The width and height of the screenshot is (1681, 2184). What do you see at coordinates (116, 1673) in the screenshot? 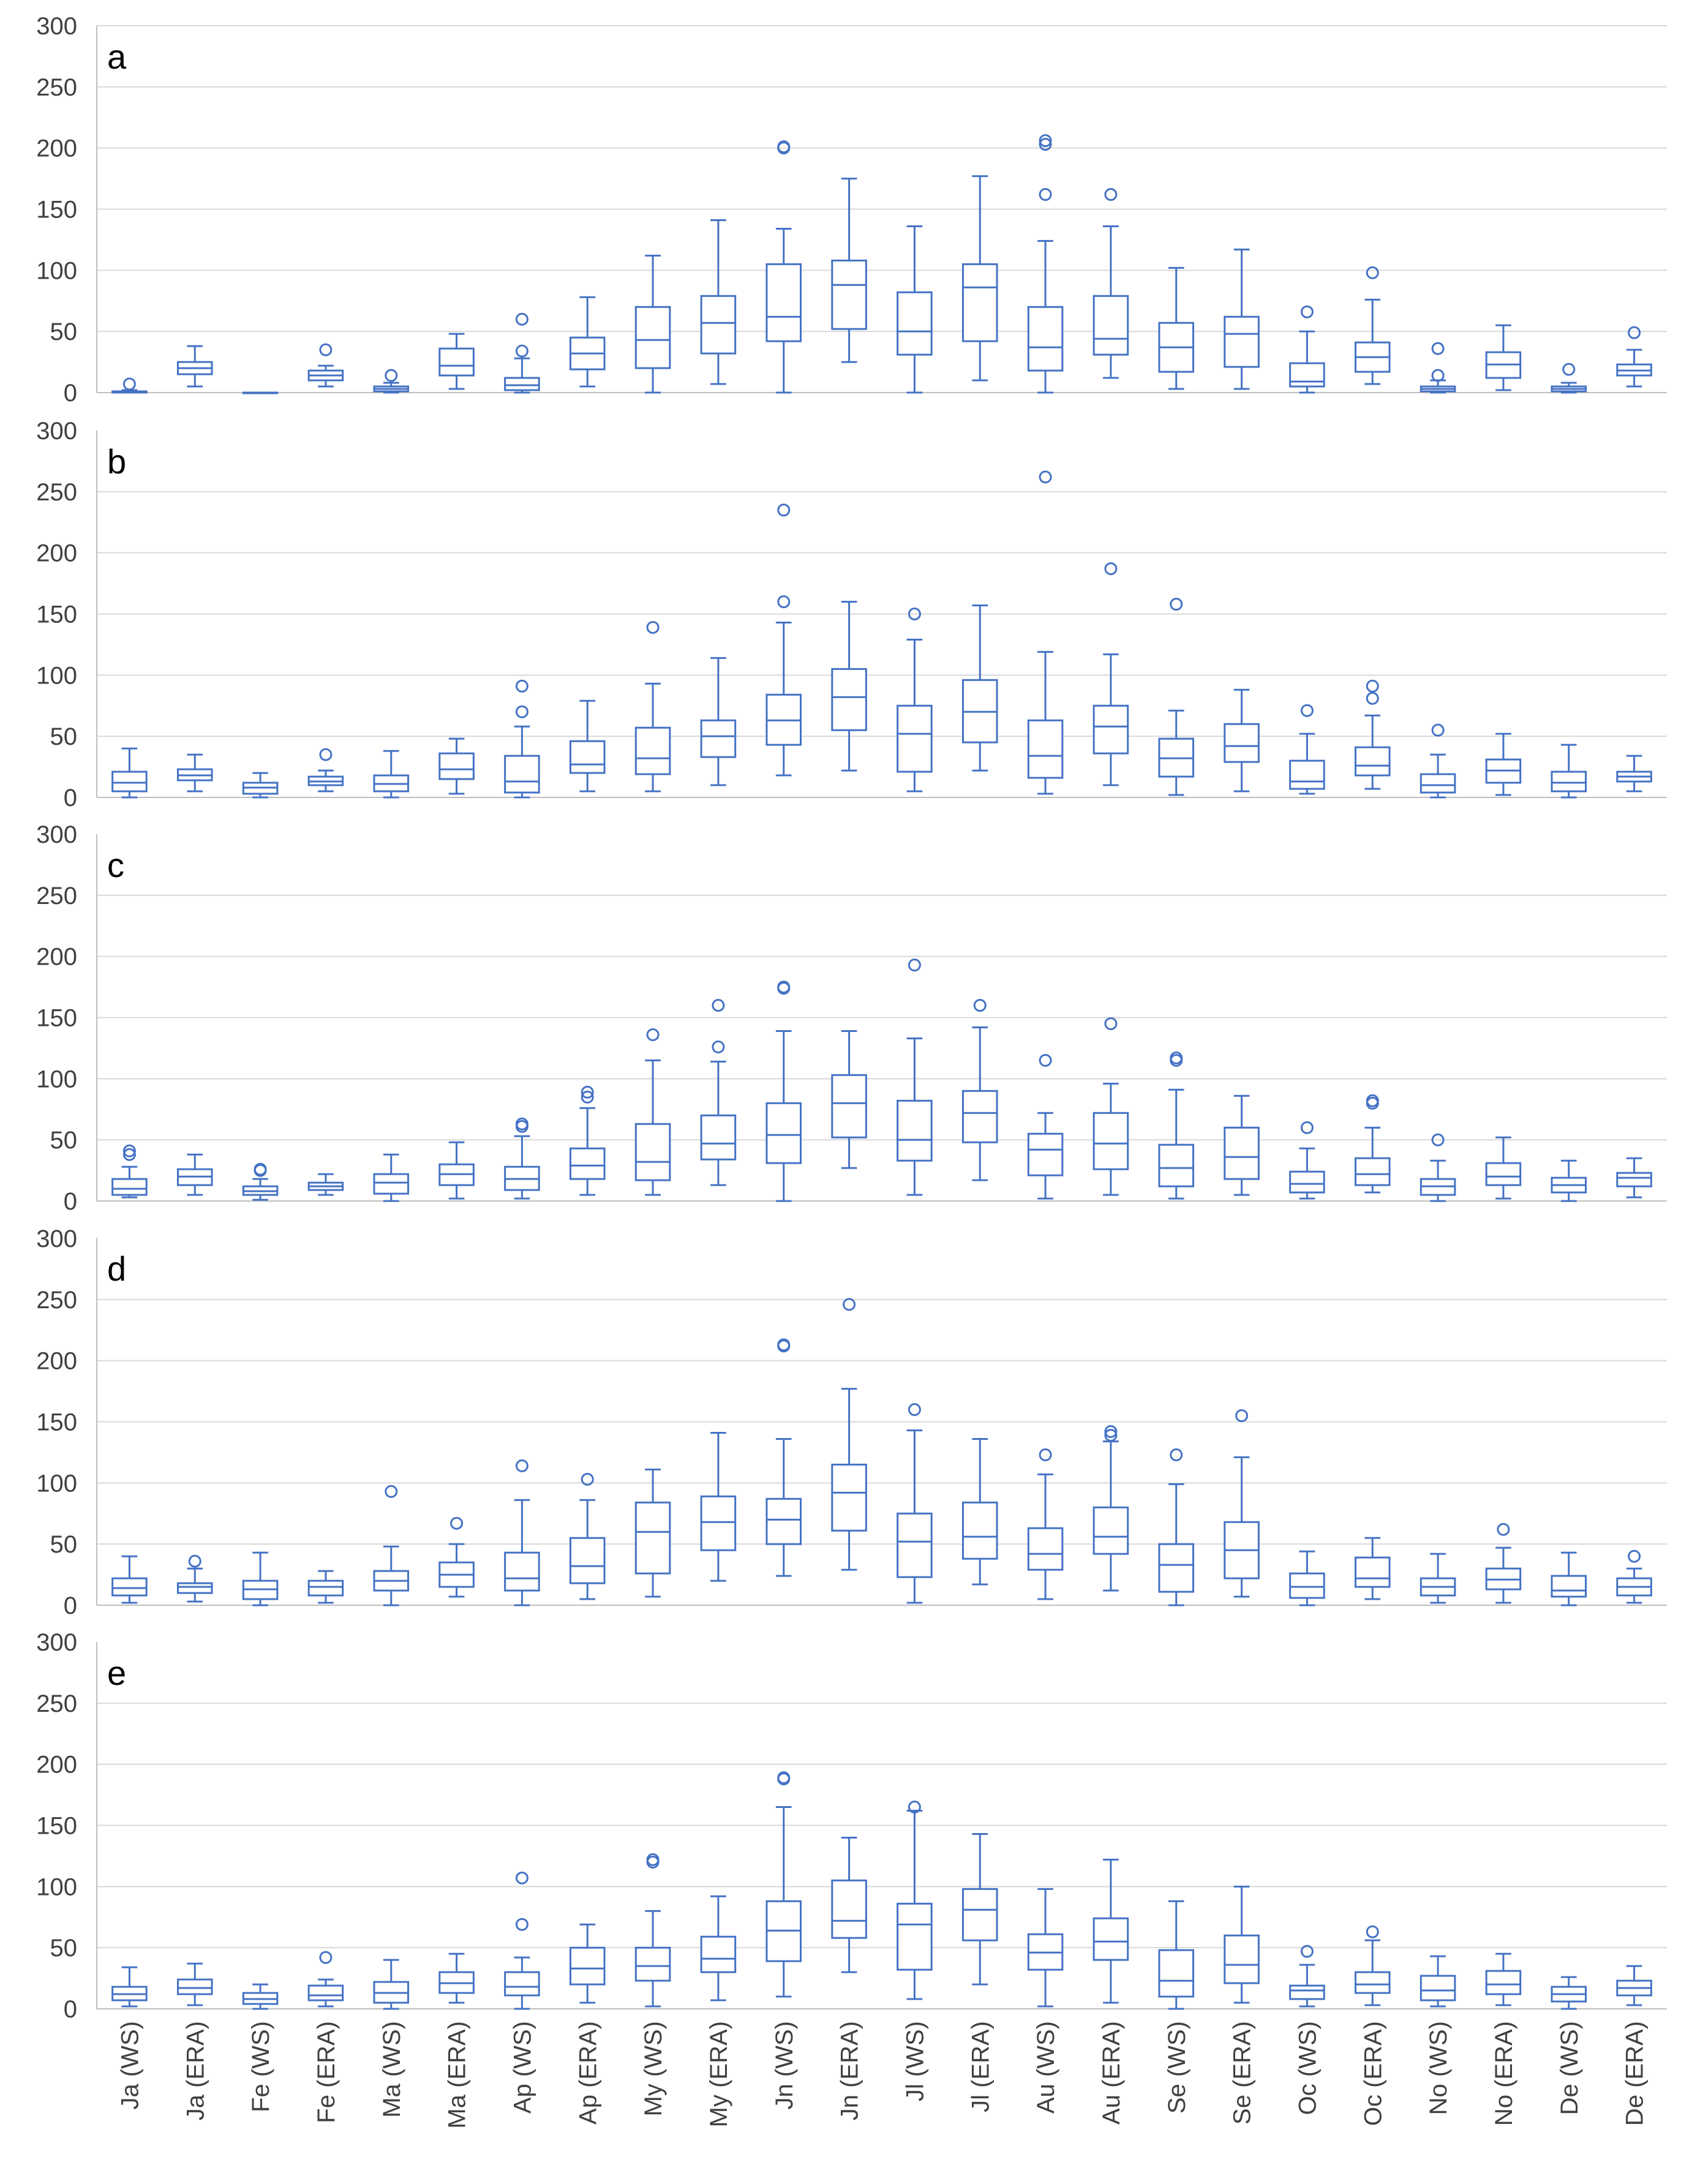
I see `panel-label: e` at bounding box center [116, 1673].